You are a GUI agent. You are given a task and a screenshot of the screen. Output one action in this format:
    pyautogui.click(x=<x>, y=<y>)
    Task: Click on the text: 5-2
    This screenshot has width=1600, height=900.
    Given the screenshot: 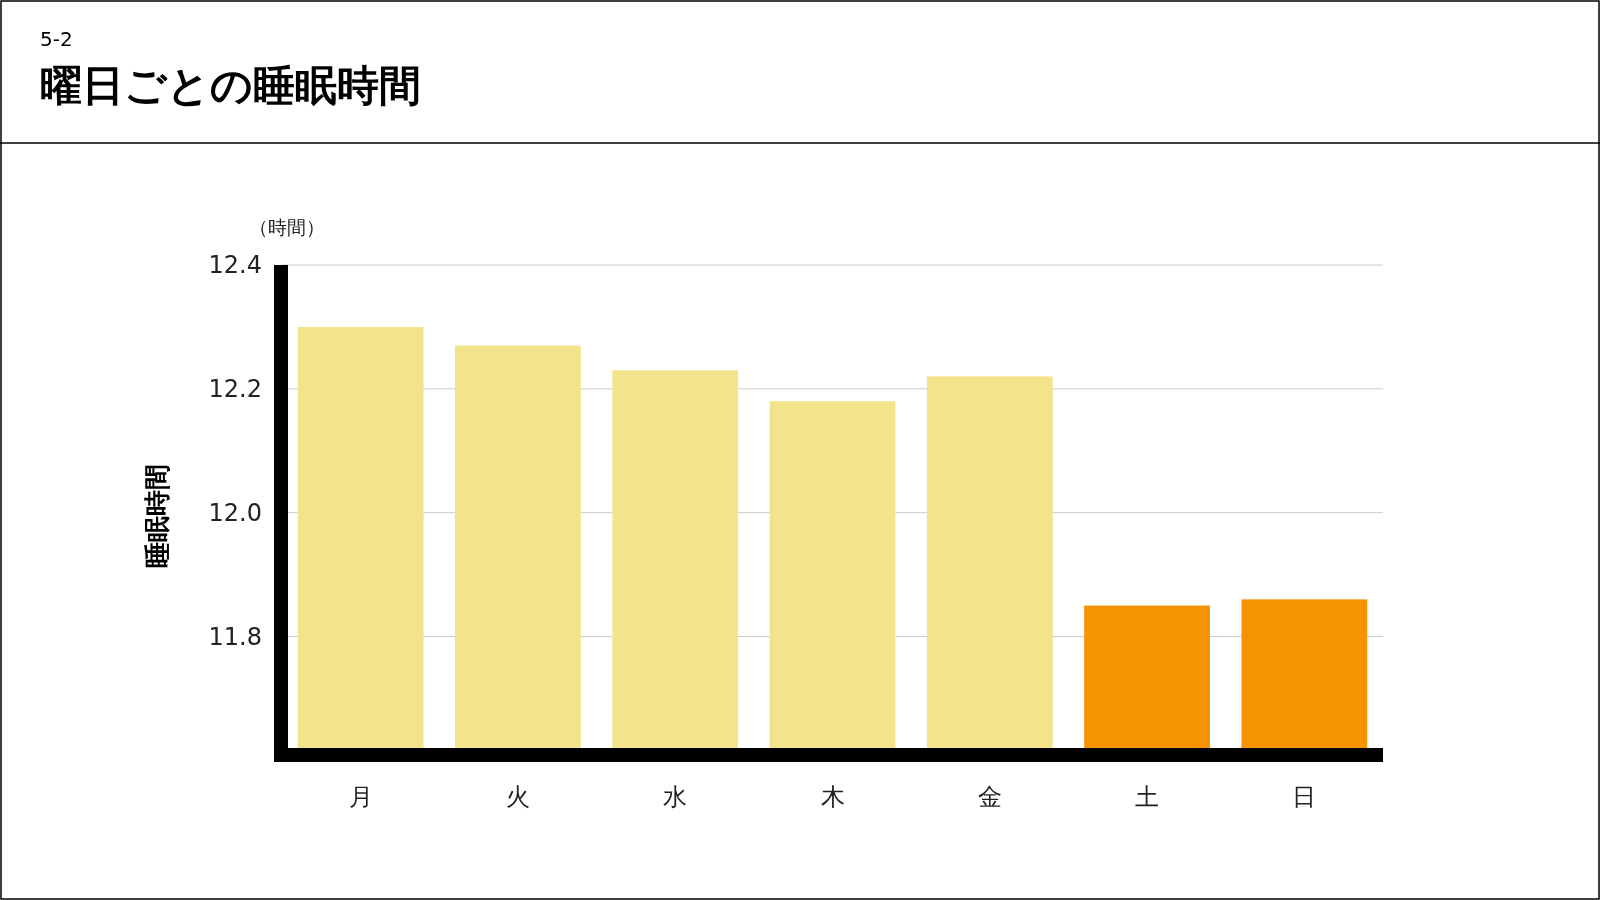 What is the action you would take?
    pyautogui.click(x=56, y=39)
    